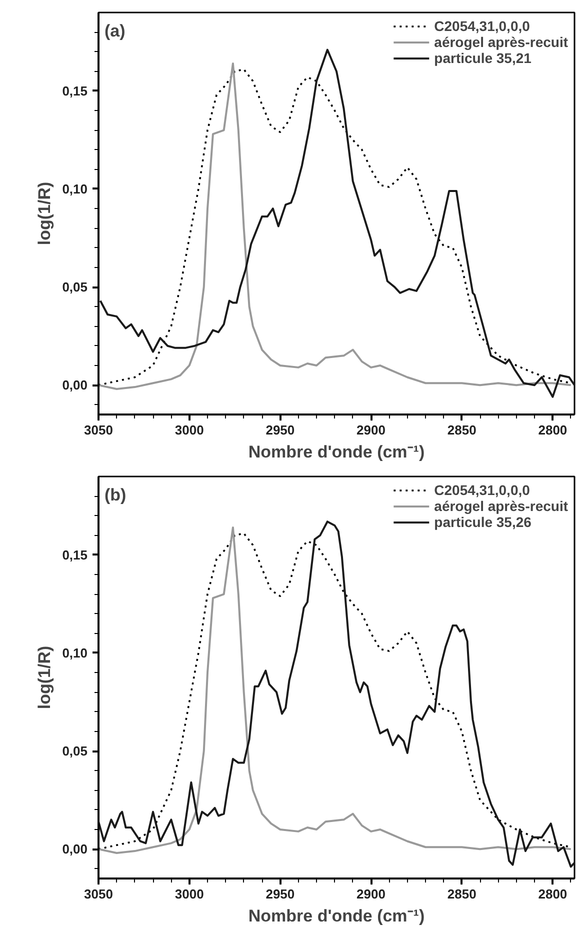  I want to click on legend-label: particule 35,26, so click(483, 522).